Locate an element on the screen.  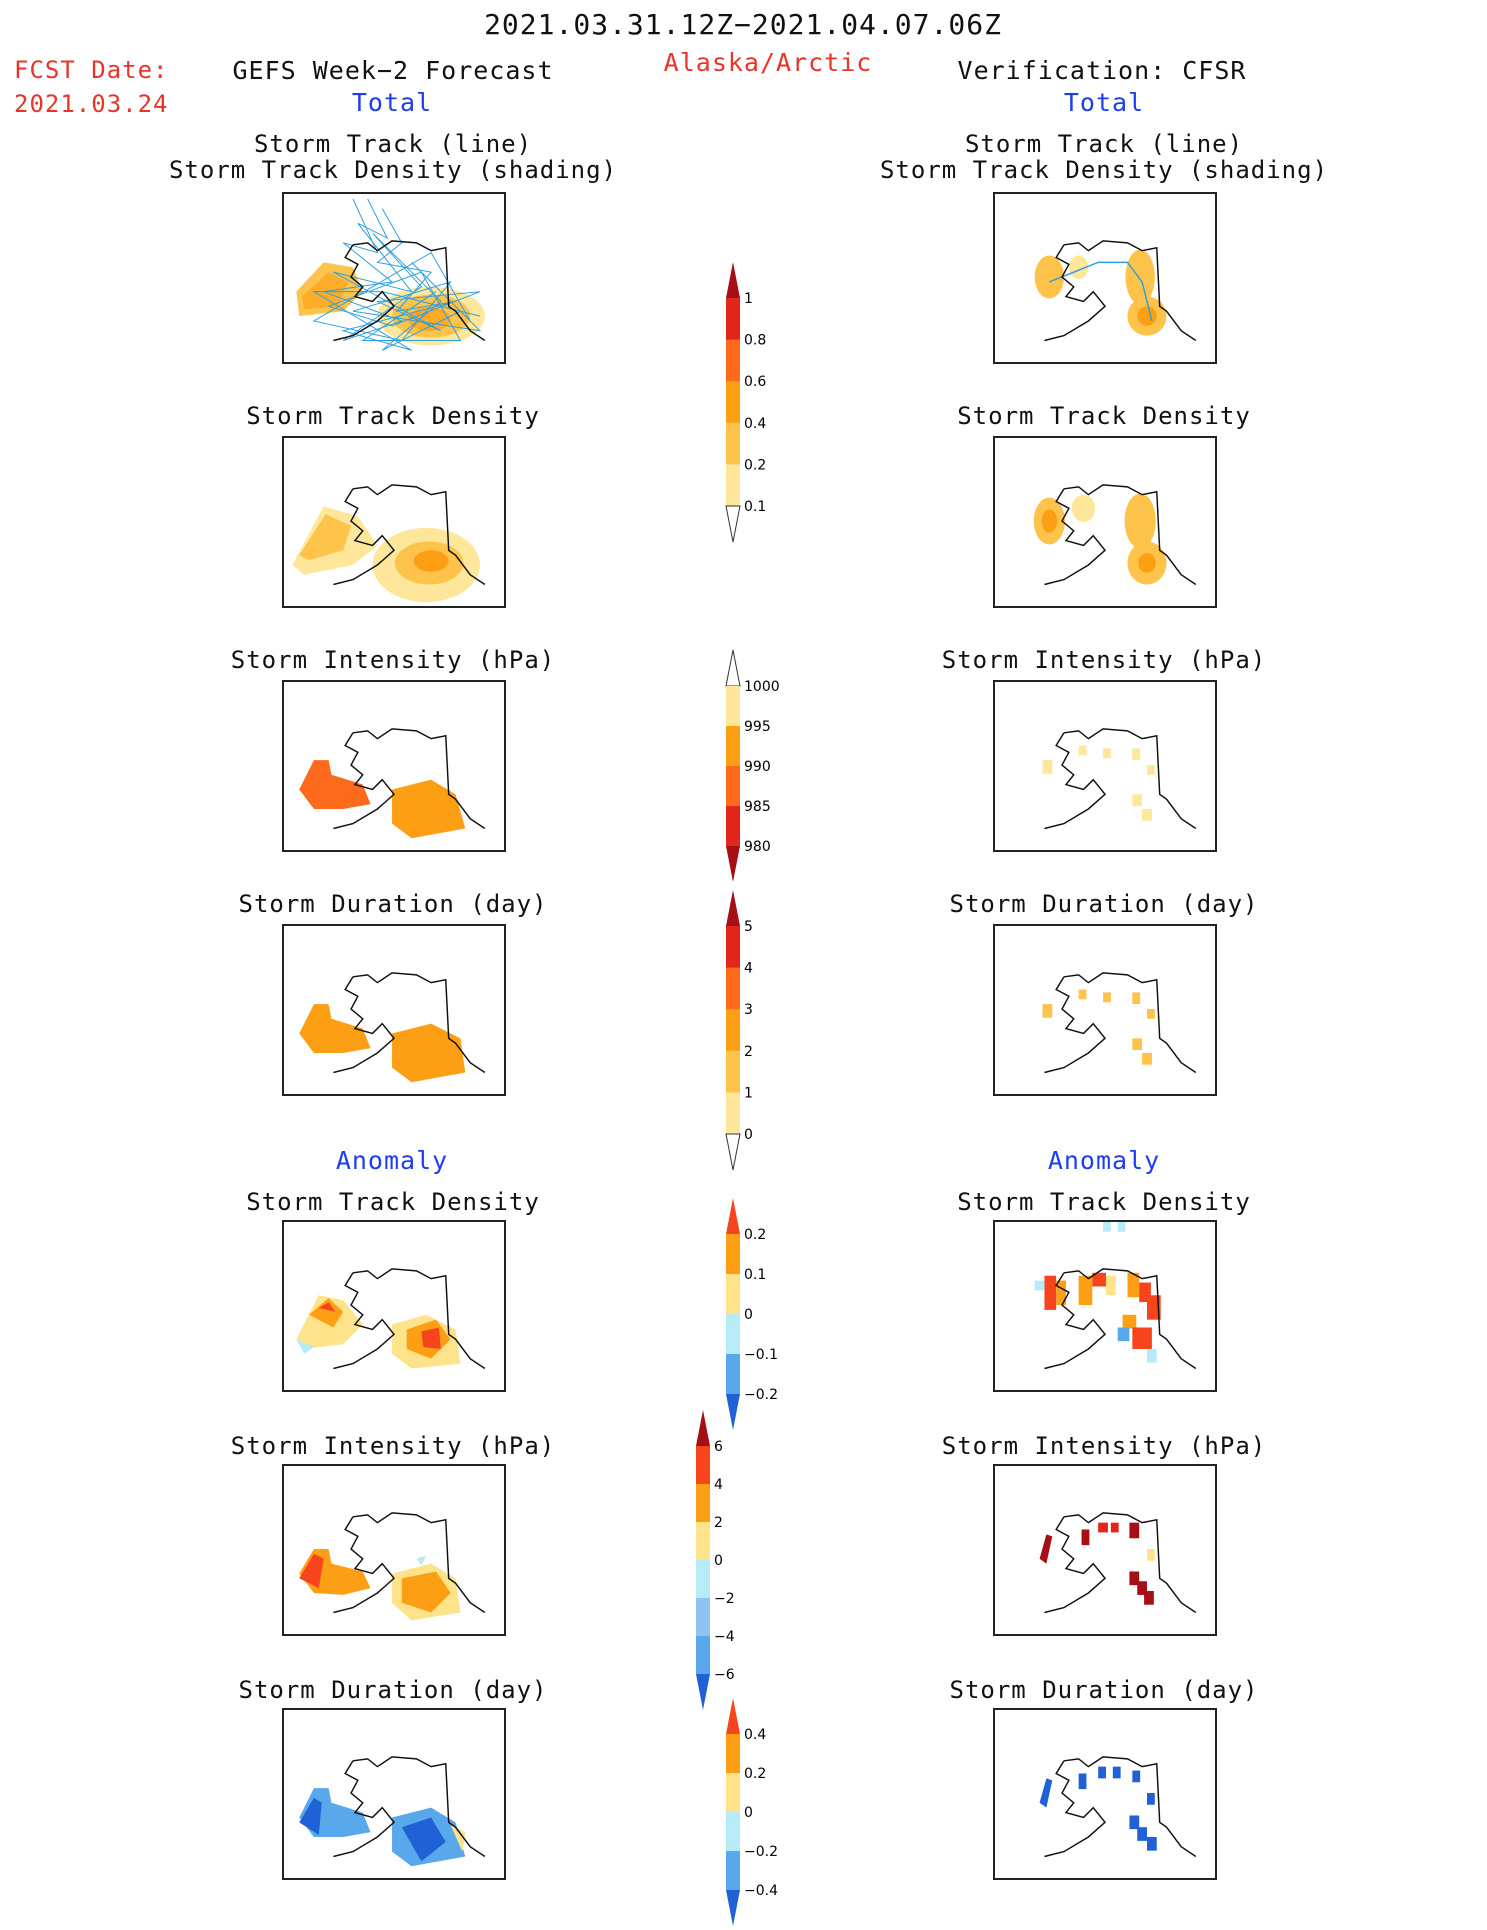
map-forecast-density is located at coordinates (394, 522).